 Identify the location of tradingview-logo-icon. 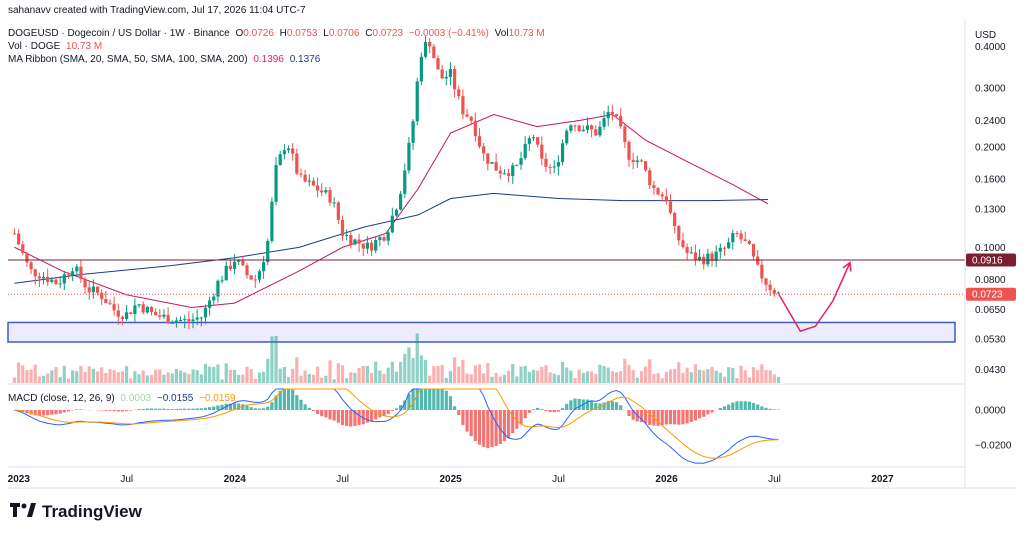
(23, 512).